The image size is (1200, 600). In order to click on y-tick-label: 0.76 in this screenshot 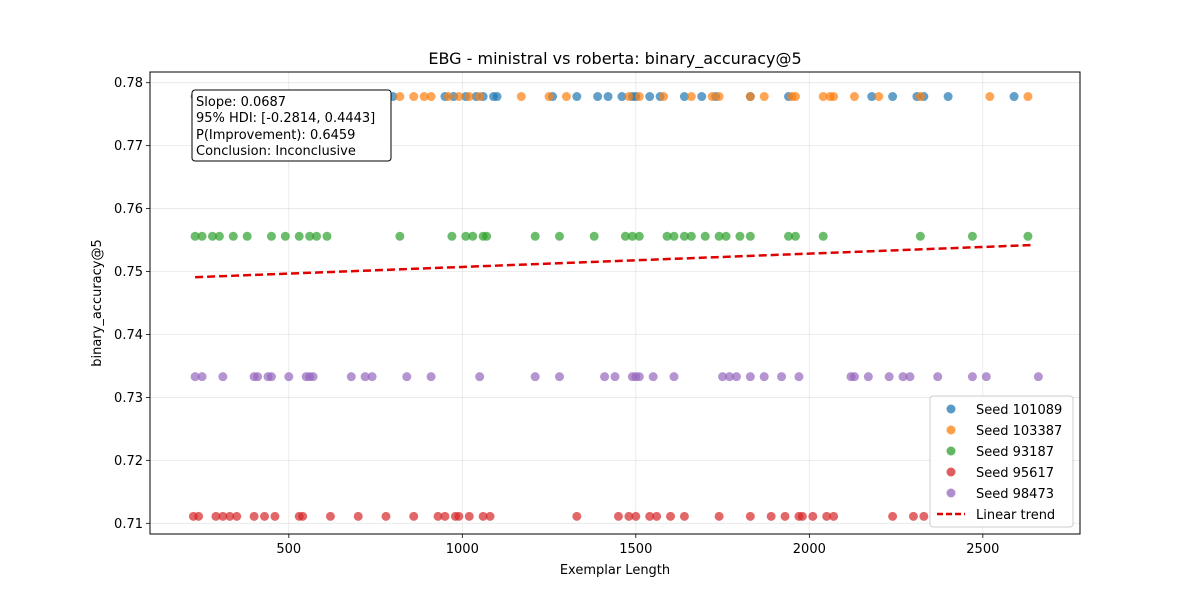, I will do `click(128, 209)`.